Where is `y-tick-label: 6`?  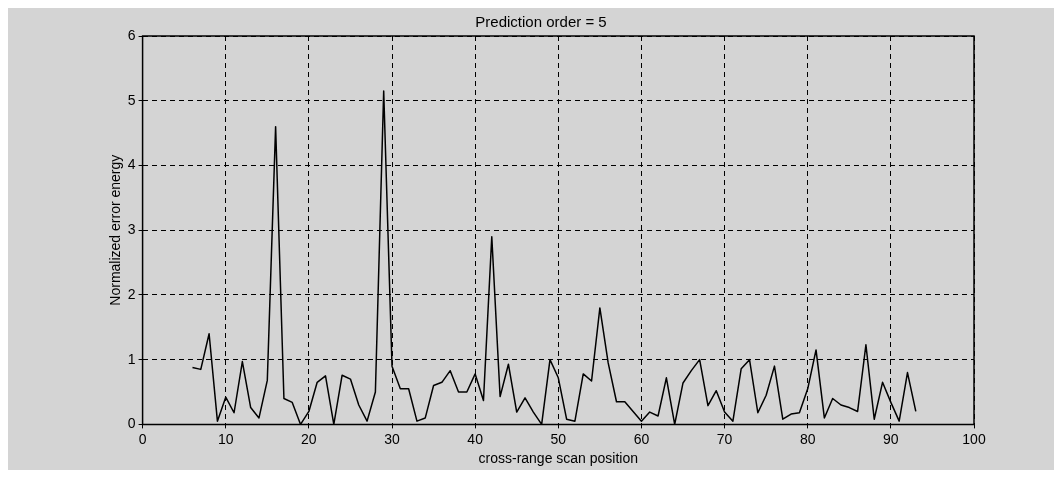
y-tick-label: 6 is located at coordinates (131, 34).